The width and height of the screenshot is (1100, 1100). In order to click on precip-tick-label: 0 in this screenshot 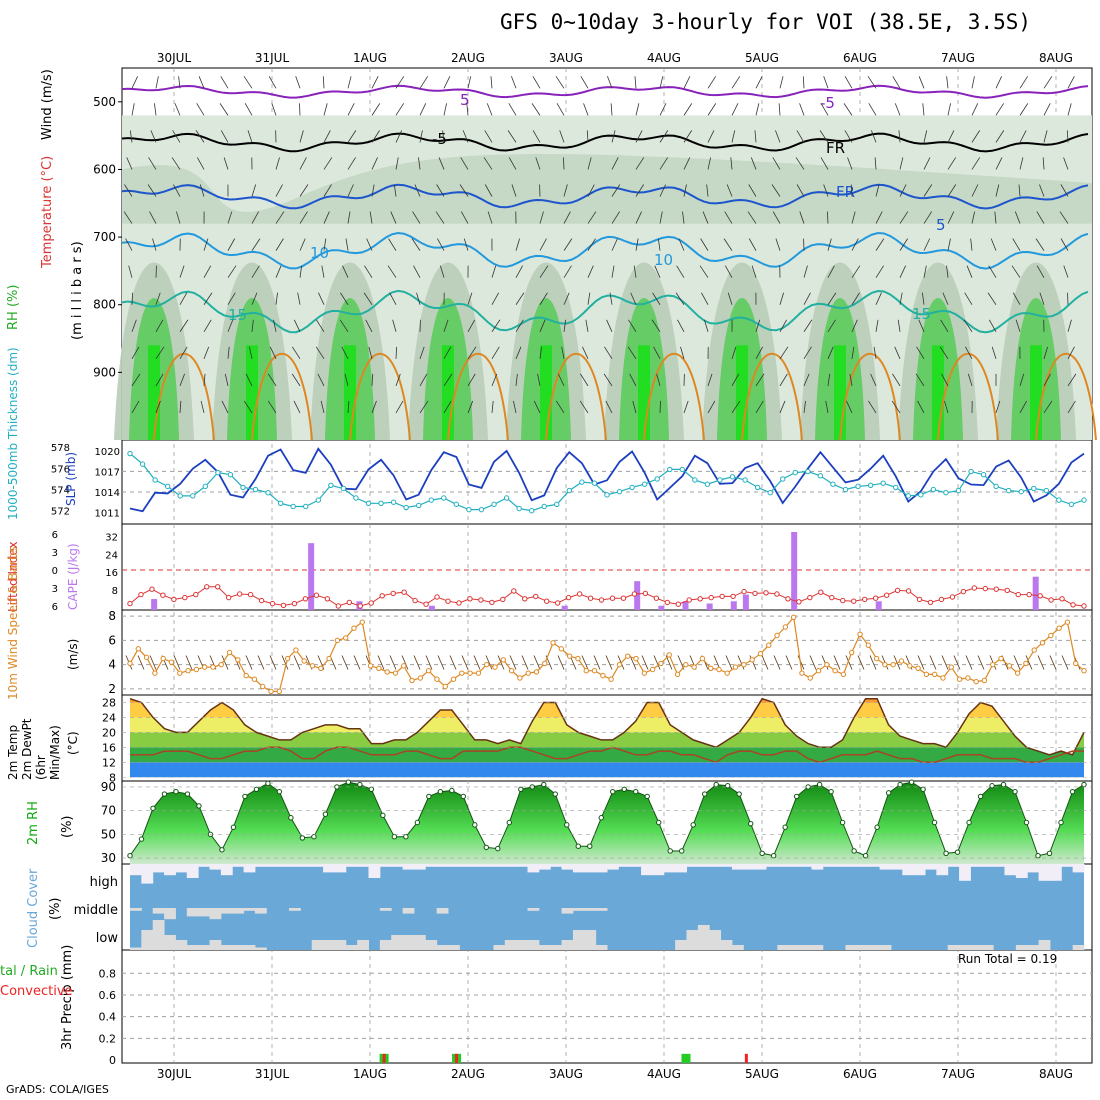, I will do `click(112, 1060)`.